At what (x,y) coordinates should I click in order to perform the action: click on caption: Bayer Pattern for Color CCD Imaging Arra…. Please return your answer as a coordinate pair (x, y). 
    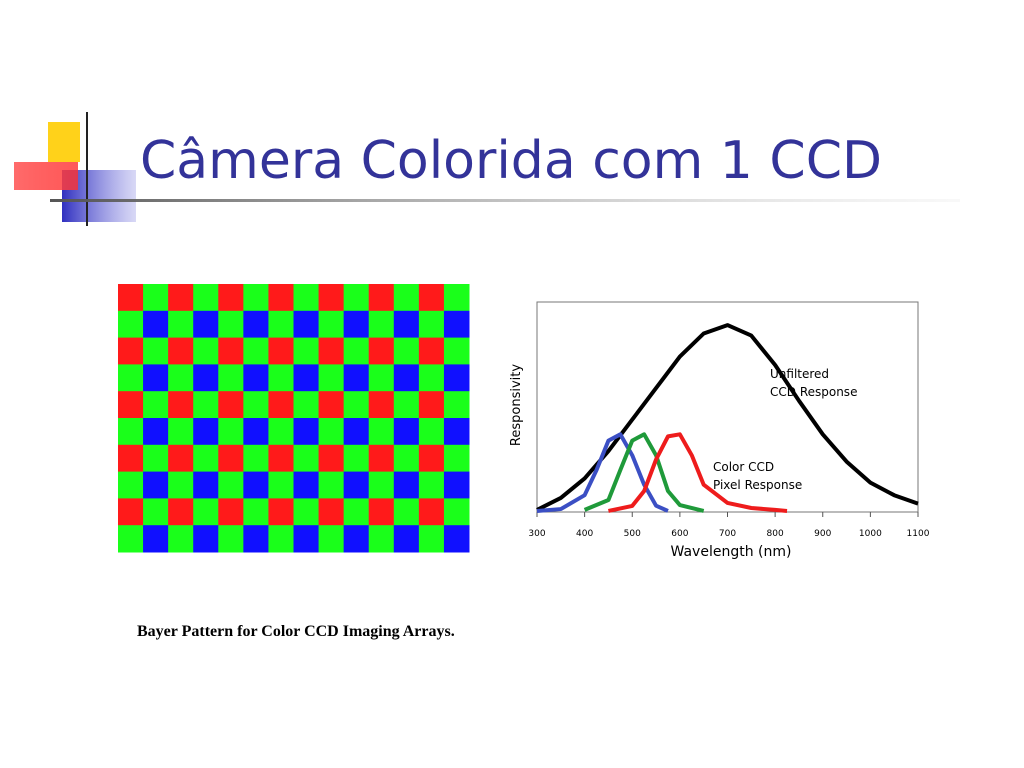
    Looking at the image, I should click on (296, 631).